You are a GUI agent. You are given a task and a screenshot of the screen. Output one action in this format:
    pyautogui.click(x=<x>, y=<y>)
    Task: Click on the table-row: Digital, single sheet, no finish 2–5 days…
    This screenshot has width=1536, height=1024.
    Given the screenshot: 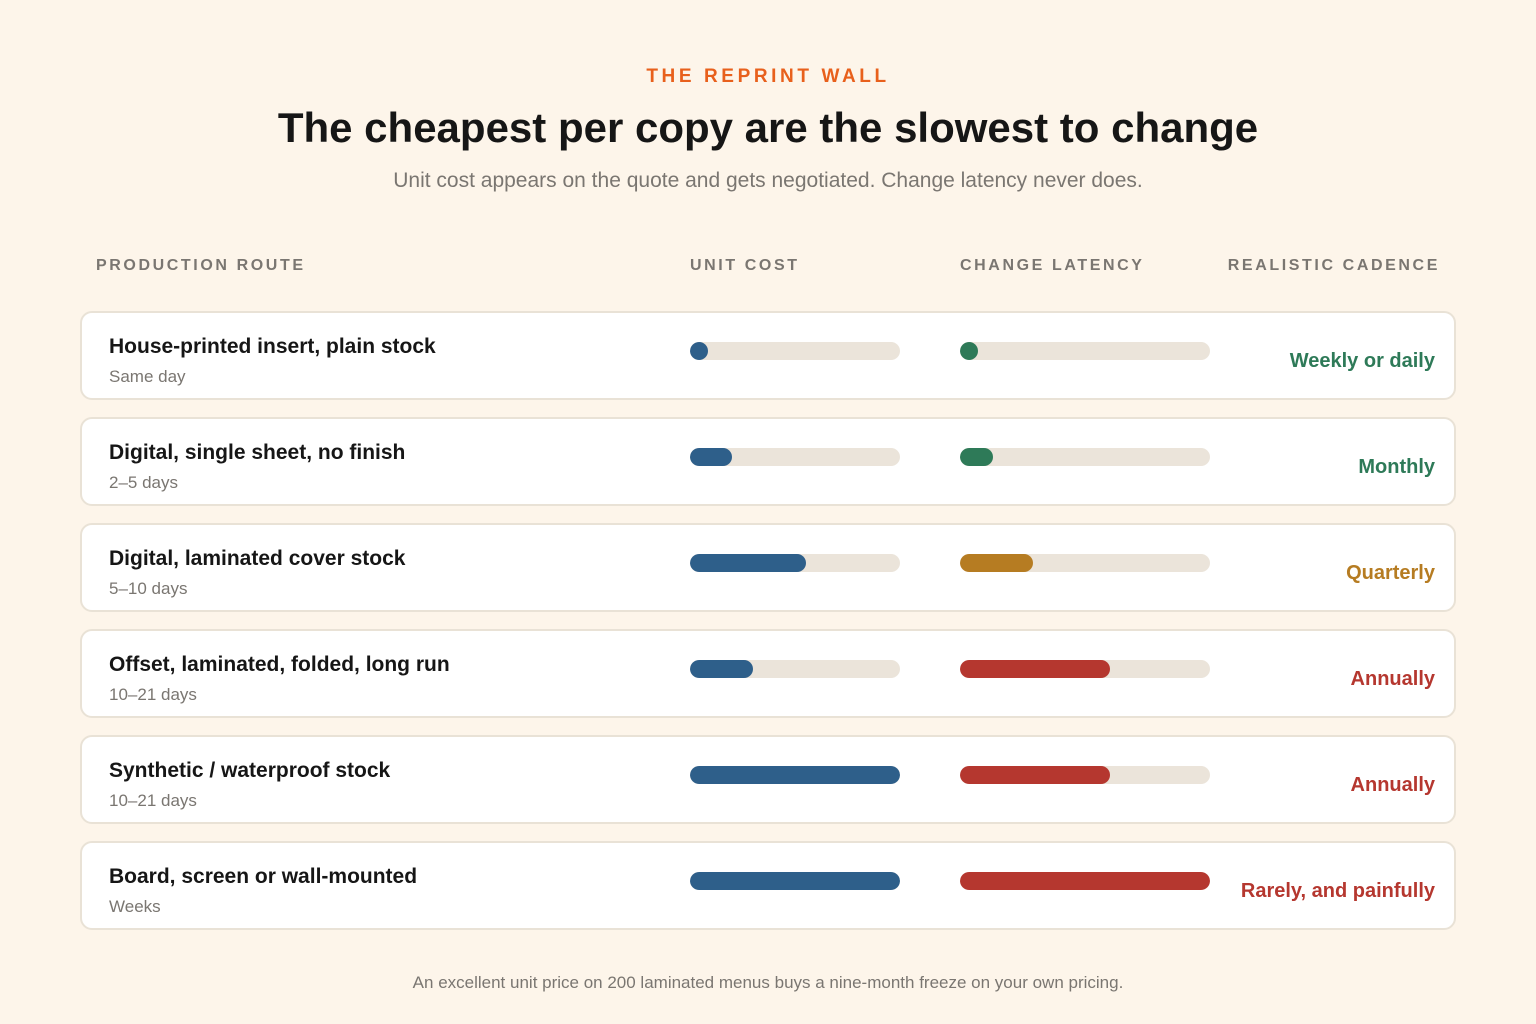 What is the action you would take?
    pyautogui.click(x=768, y=461)
    